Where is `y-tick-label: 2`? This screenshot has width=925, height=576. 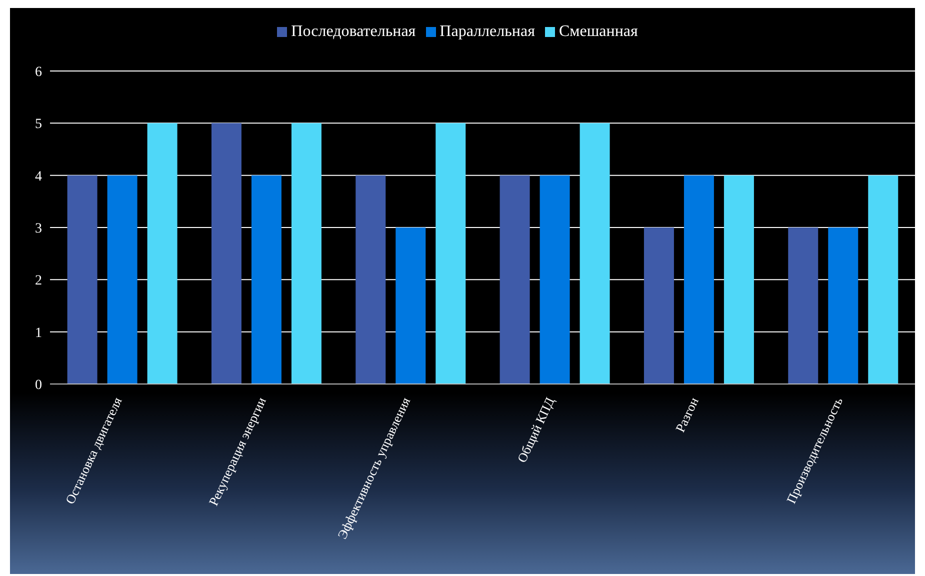
y-tick-label: 2 is located at coordinates (38, 281).